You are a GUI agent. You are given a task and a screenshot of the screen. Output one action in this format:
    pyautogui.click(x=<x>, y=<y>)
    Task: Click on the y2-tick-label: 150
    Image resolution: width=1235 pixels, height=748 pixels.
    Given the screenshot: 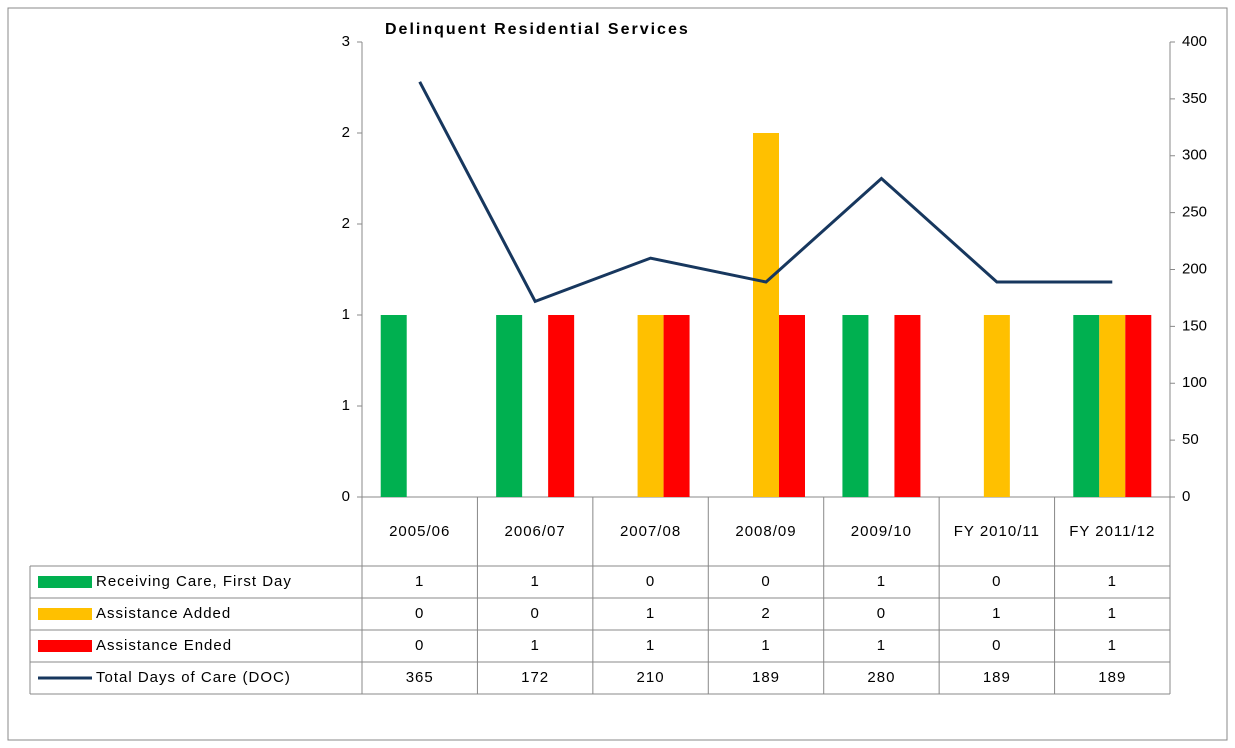 What is the action you would take?
    pyautogui.click(x=1194, y=325)
    